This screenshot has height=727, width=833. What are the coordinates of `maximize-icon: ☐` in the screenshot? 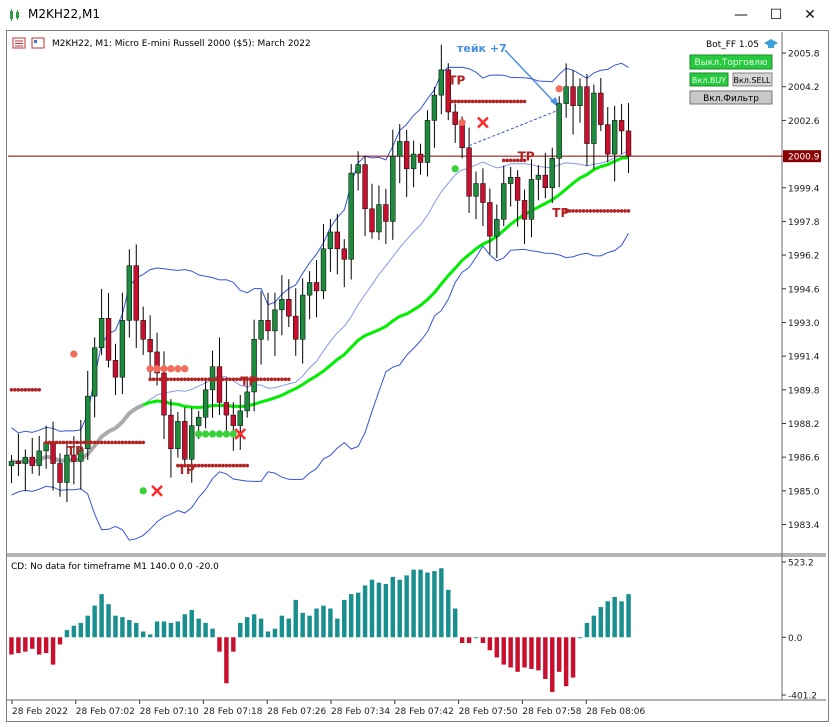 It's located at (776, 15).